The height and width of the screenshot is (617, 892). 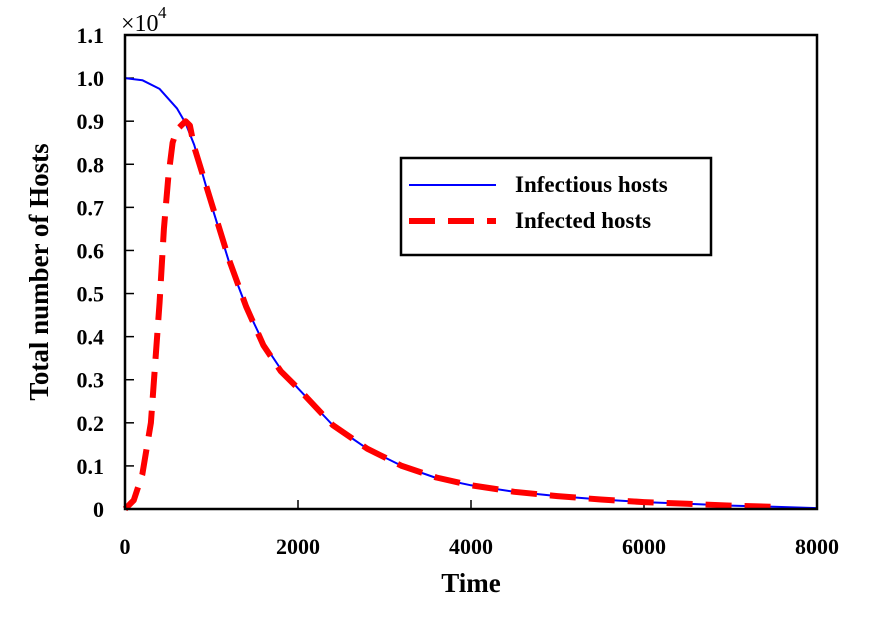 I want to click on x-tick-label: 4000, so click(x=471, y=546).